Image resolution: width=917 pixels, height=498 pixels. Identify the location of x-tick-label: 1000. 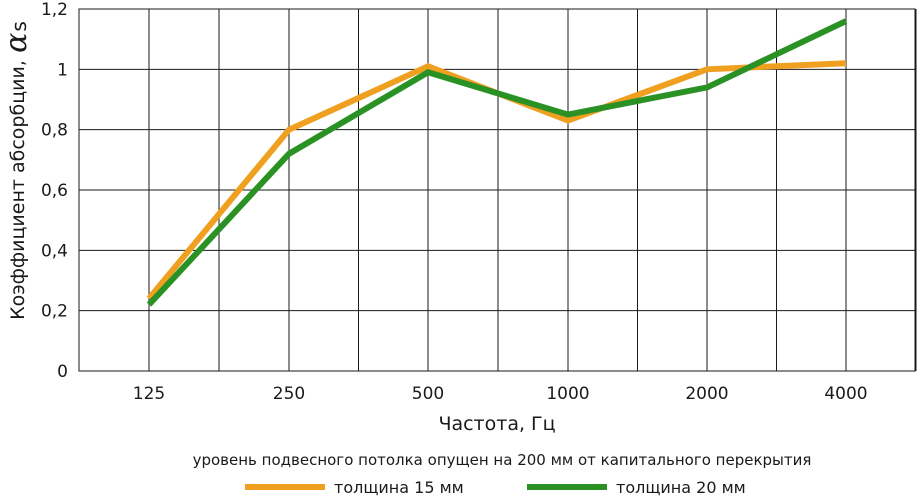
(567, 394).